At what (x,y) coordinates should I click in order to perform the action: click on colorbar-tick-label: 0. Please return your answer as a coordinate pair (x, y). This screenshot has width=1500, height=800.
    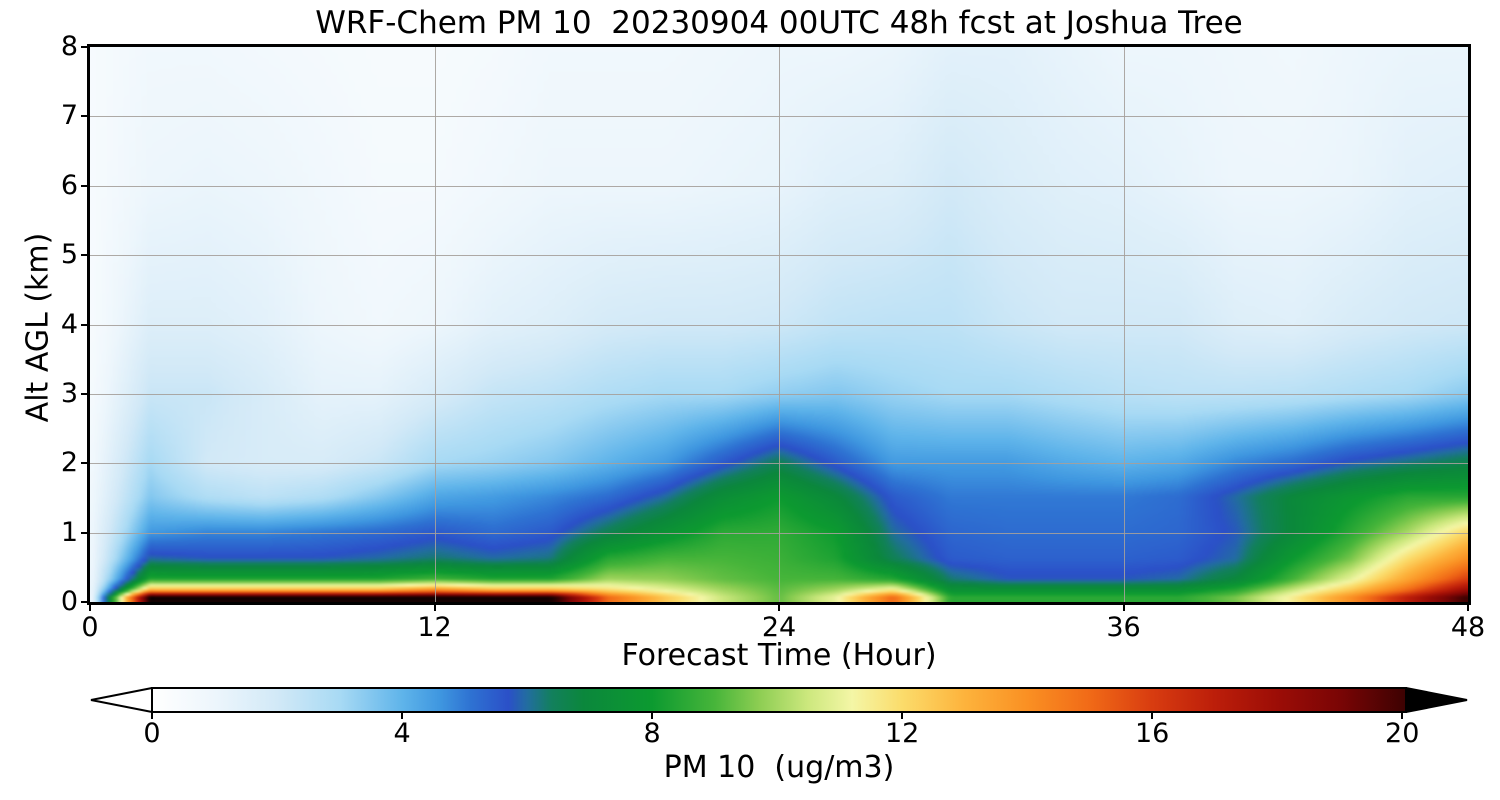
    Looking at the image, I should click on (152, 733).